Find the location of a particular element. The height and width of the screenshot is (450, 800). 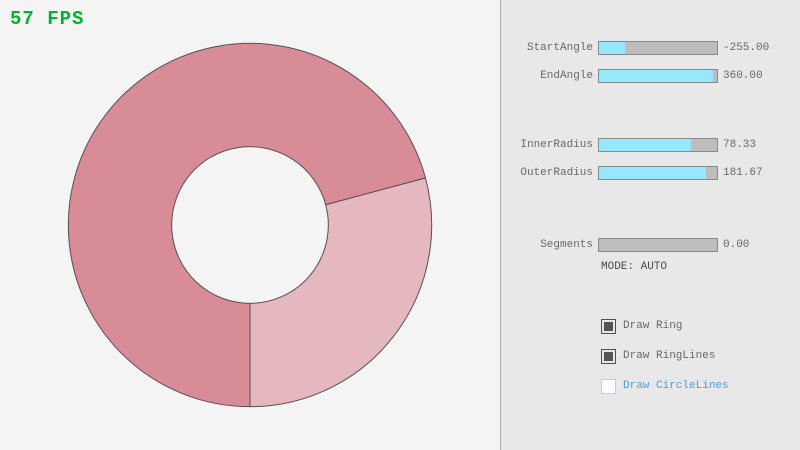

startangle-label: StartAngle is located at coordinates (559, 48).